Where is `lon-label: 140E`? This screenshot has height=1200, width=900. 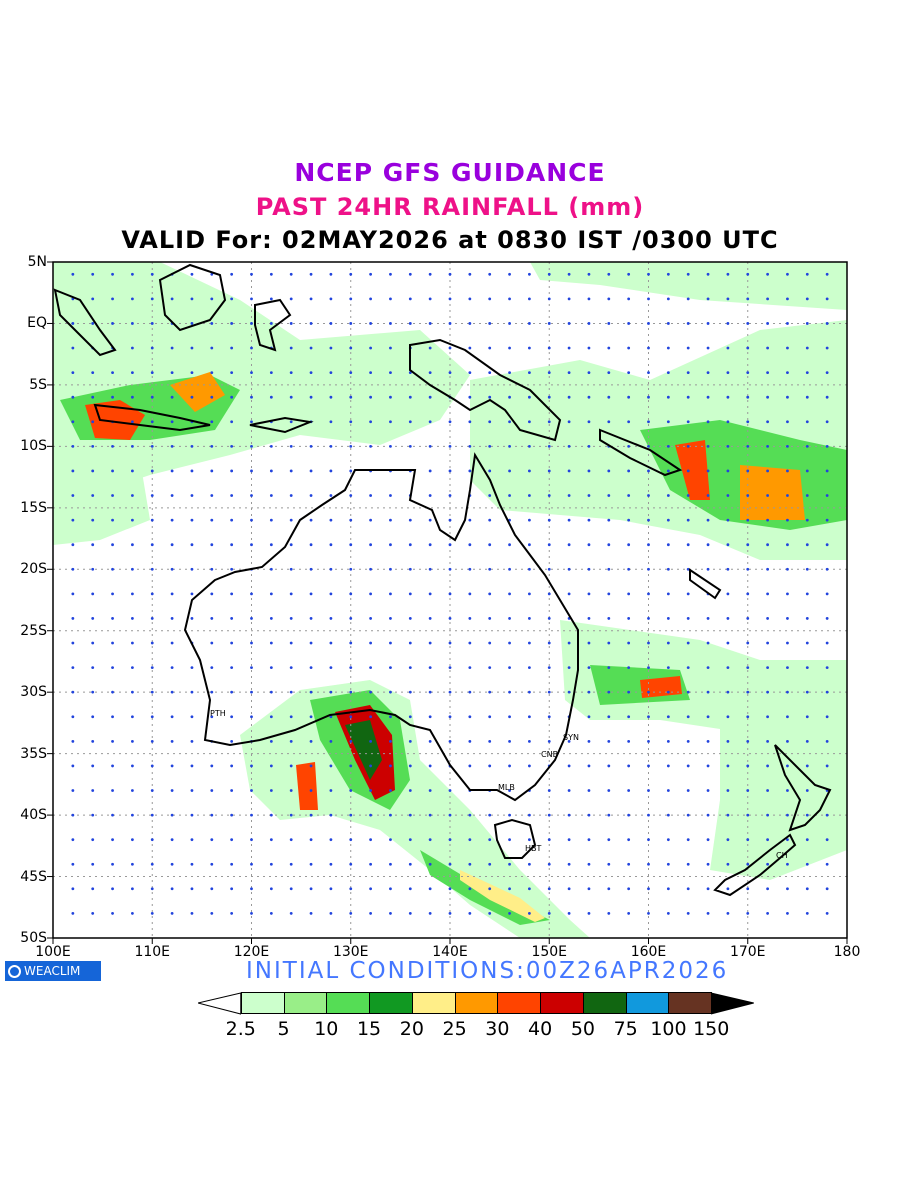 lon-label: 140E is located at coordinates (450, 952).